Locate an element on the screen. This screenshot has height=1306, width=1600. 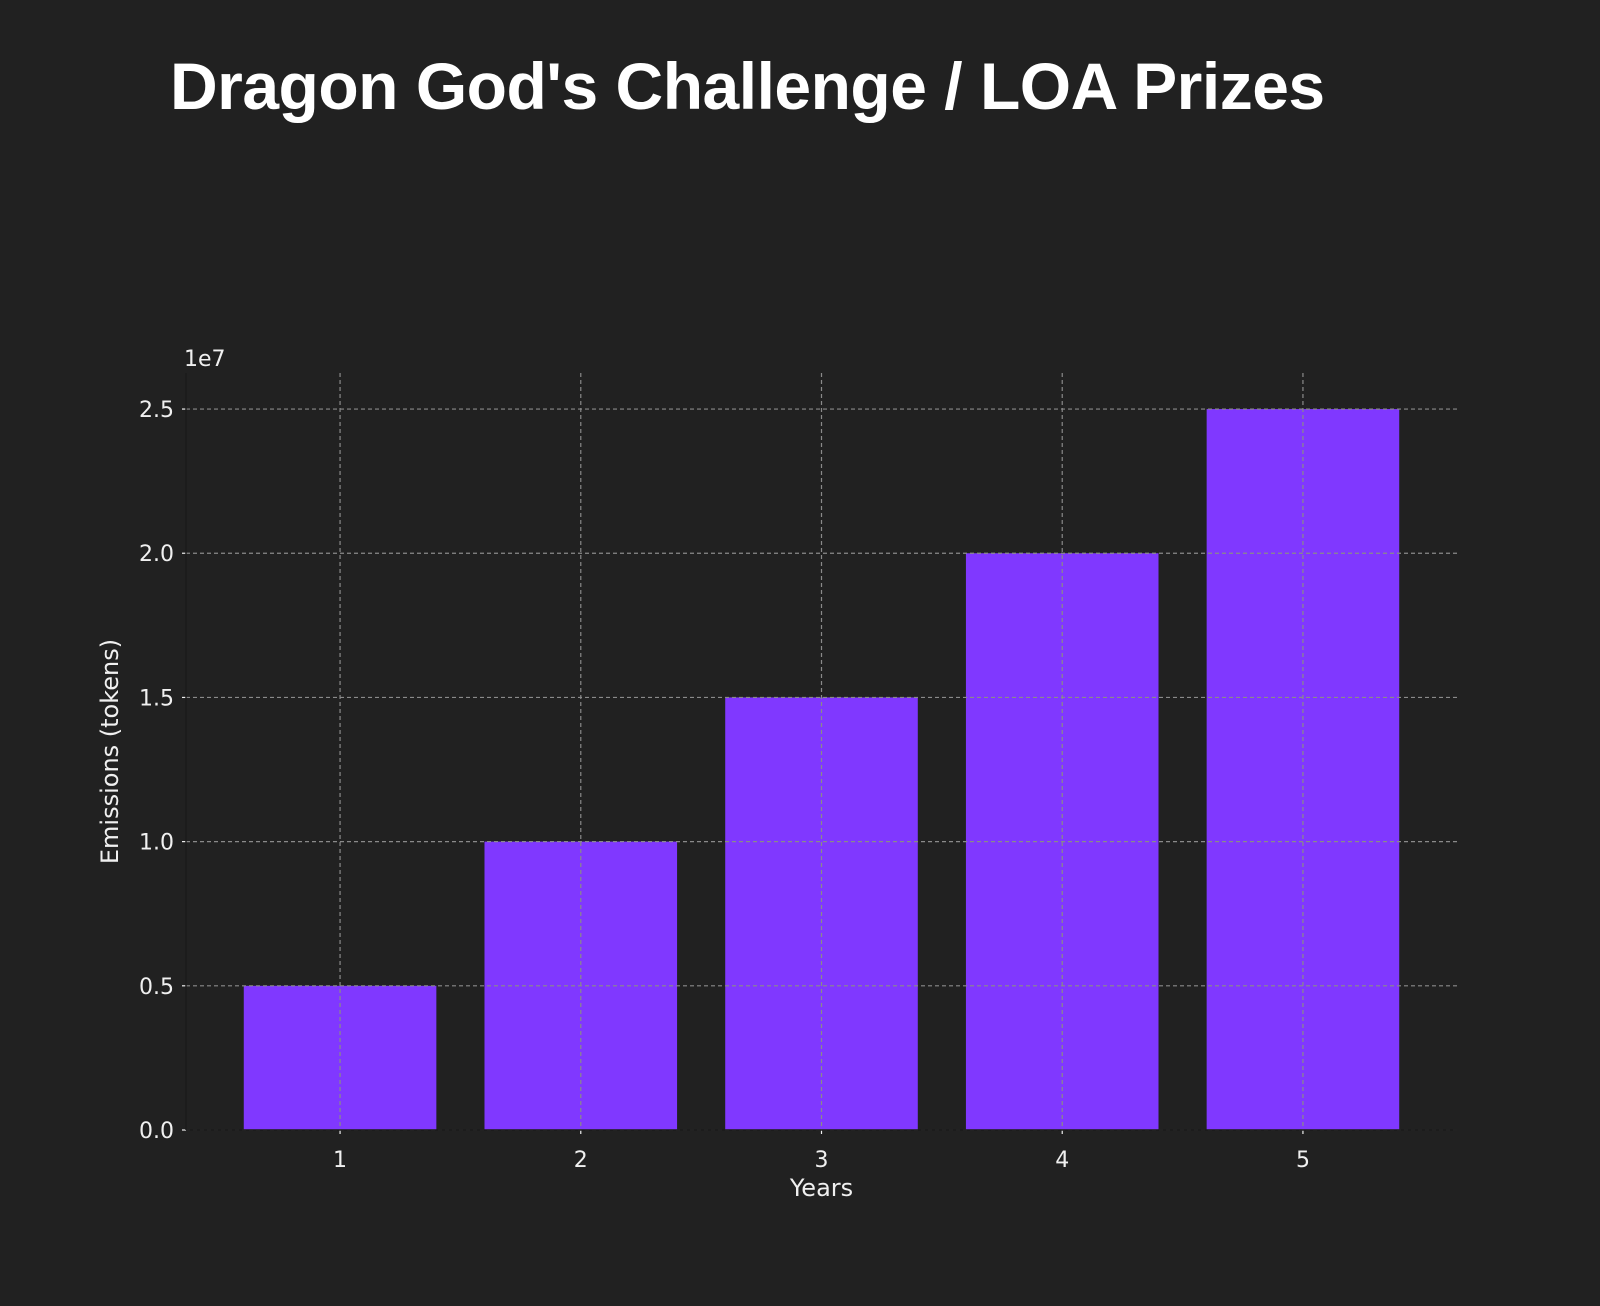
y-offset-label: 1e7 is located at coordinates (205, 359).